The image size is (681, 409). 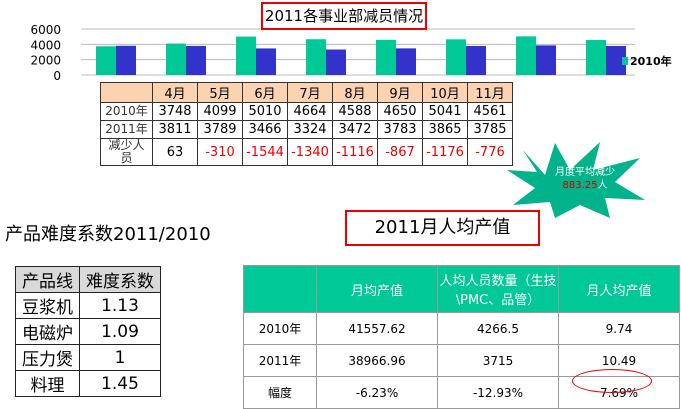 I want to click on y-tick-label: 0, so click(x=57, y=74).